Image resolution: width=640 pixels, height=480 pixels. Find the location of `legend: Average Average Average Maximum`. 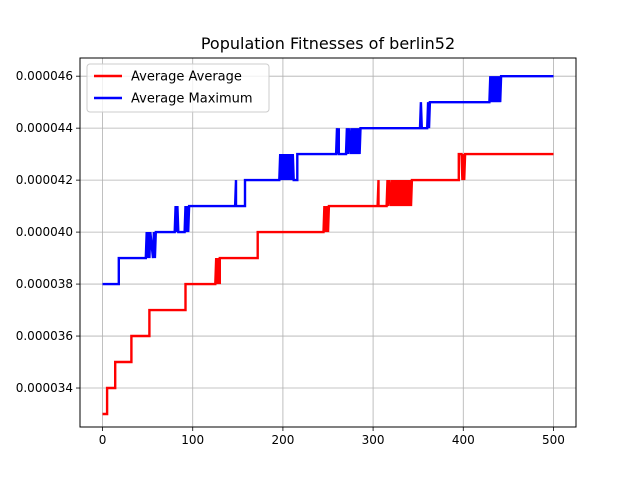

legend: Average Average Average Maximum is located at coordinates (178, 88).